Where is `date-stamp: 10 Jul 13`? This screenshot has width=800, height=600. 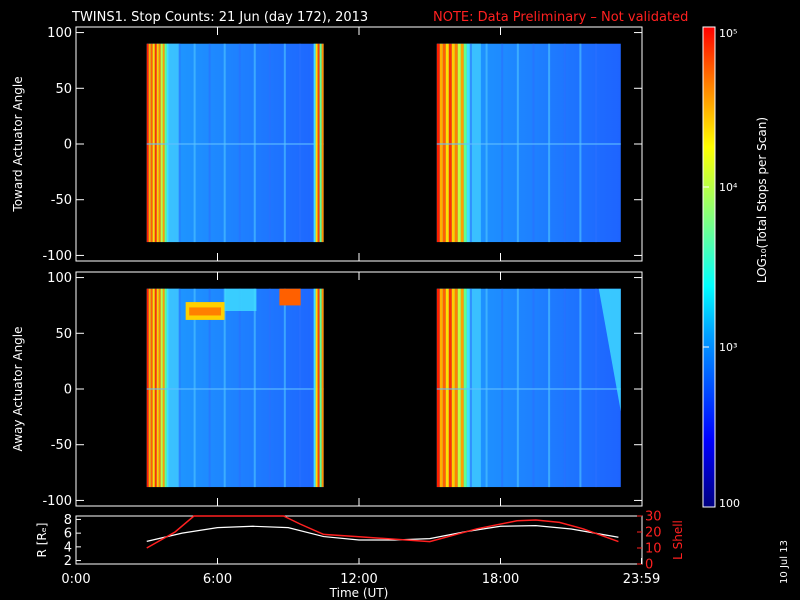 date-stamp: 10 Jul 13 is located at coordinates (784, 562).